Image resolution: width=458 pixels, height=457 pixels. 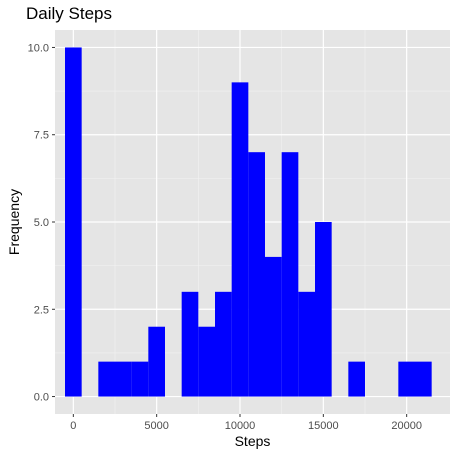 What do you see at coordinates (73, 426) in the screenshot?
I see `x-tick-label: 0` at bounding box center [73, 426].